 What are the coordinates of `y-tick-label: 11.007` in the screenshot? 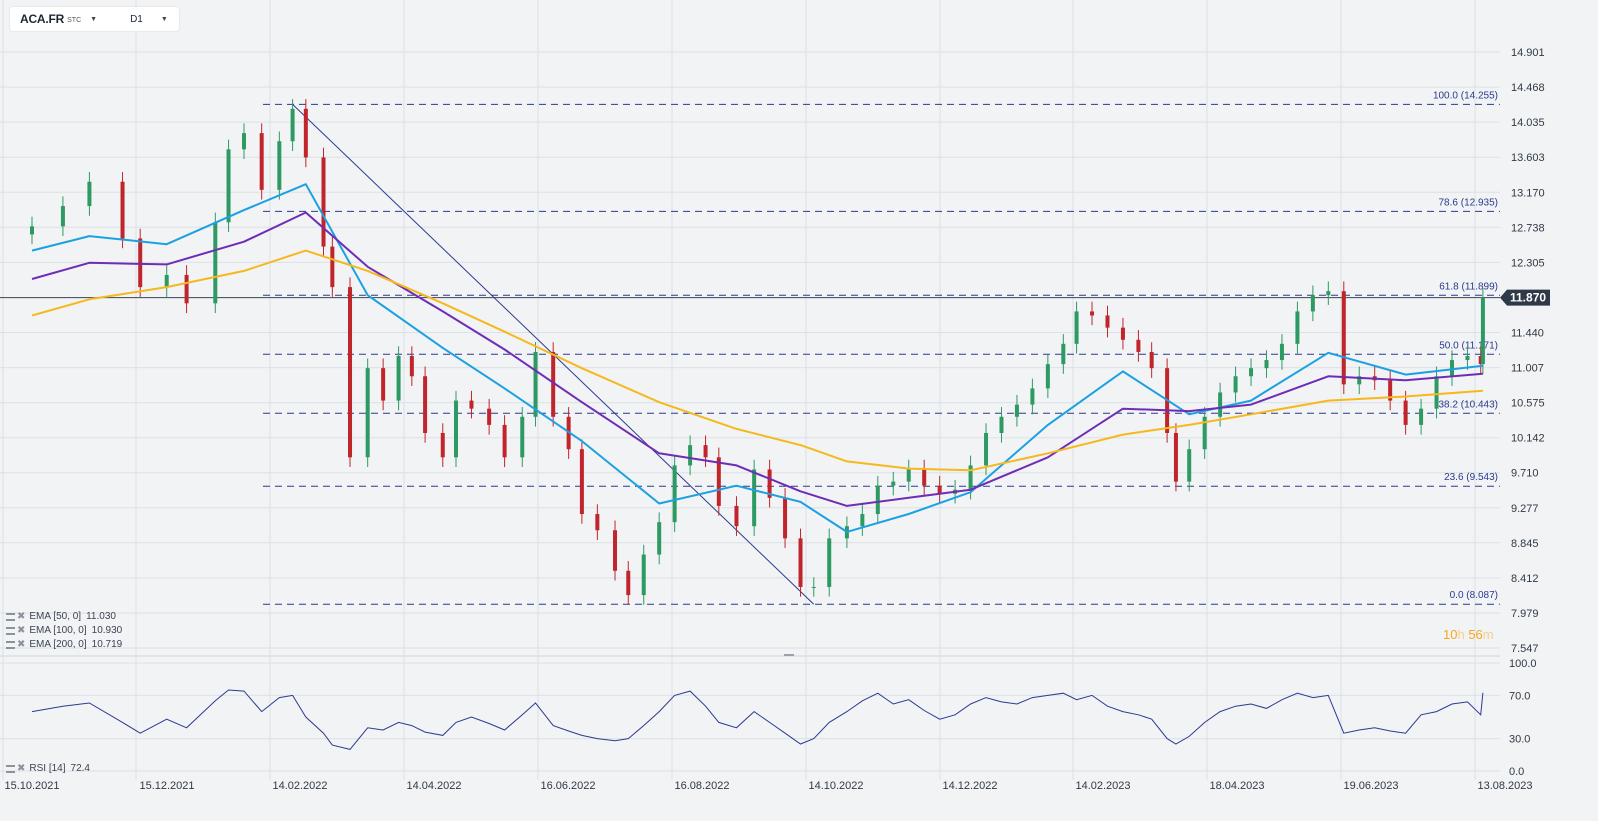 It's located at (1527, 369).